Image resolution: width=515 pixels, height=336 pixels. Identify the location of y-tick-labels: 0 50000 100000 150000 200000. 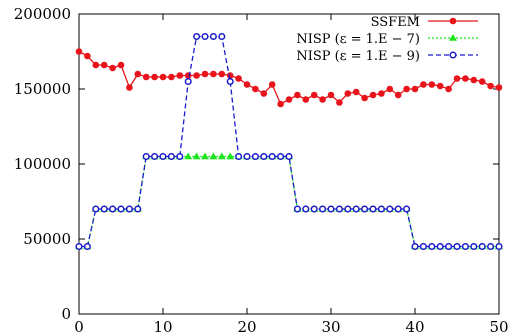
(42, 164).